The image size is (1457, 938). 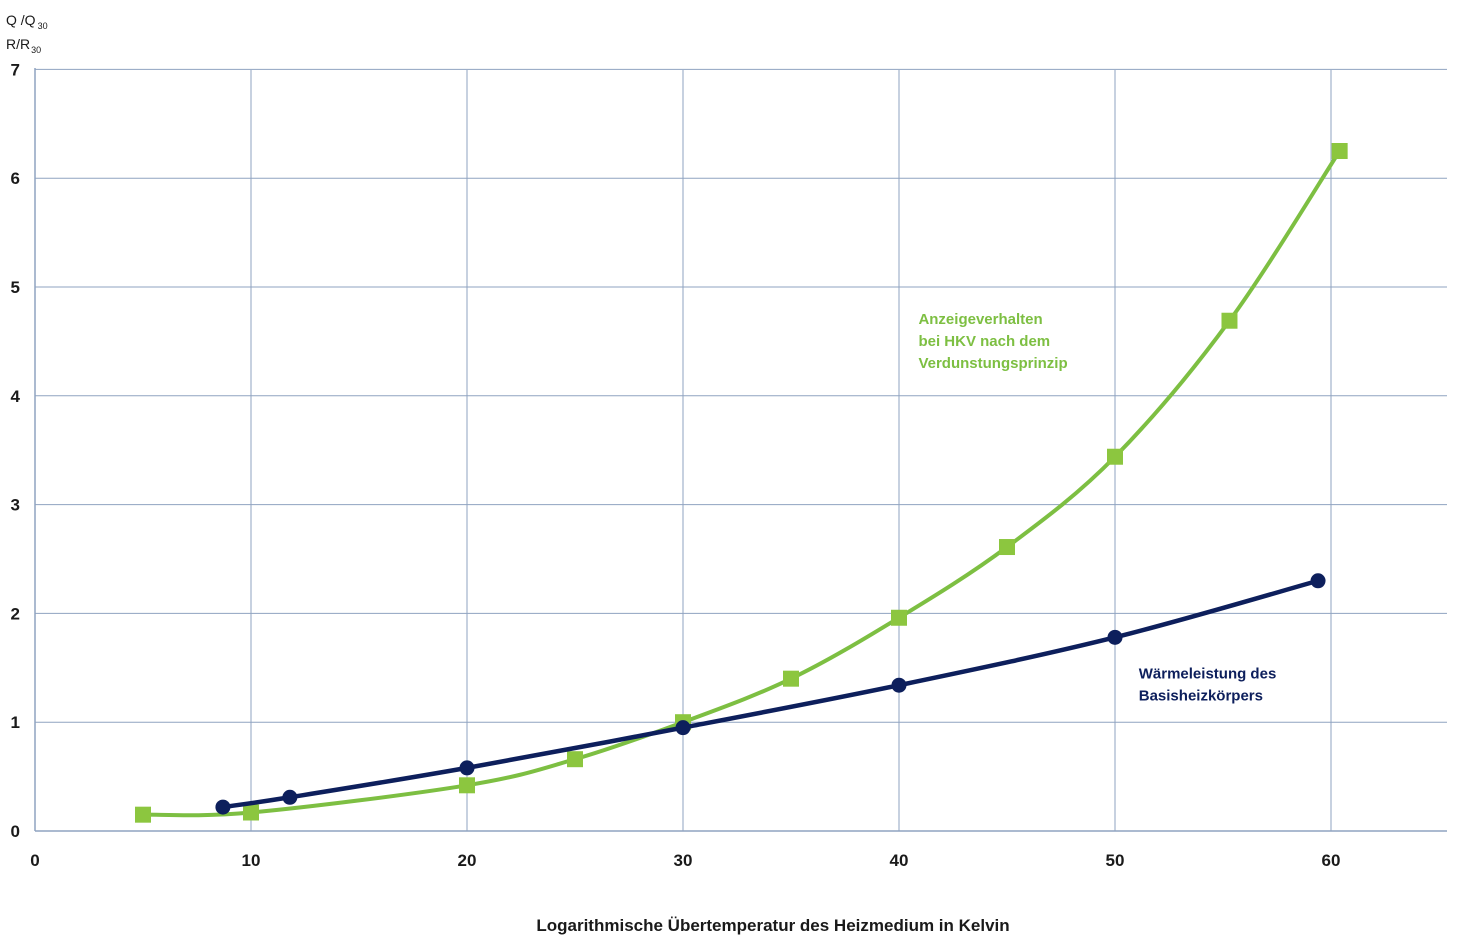 I want to click on y-tick-label: 2, so click(x=15, y=613).